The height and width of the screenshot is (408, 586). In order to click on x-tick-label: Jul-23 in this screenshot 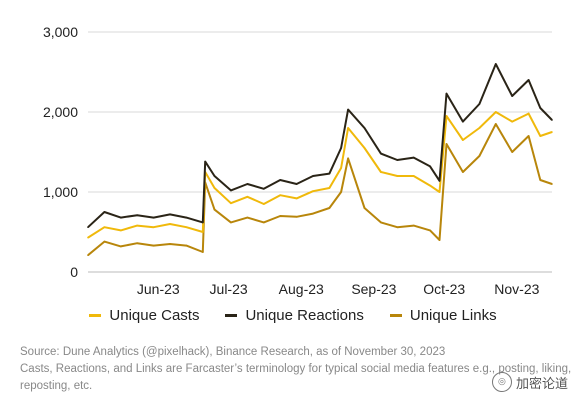, I will do `click(229, 289)`.